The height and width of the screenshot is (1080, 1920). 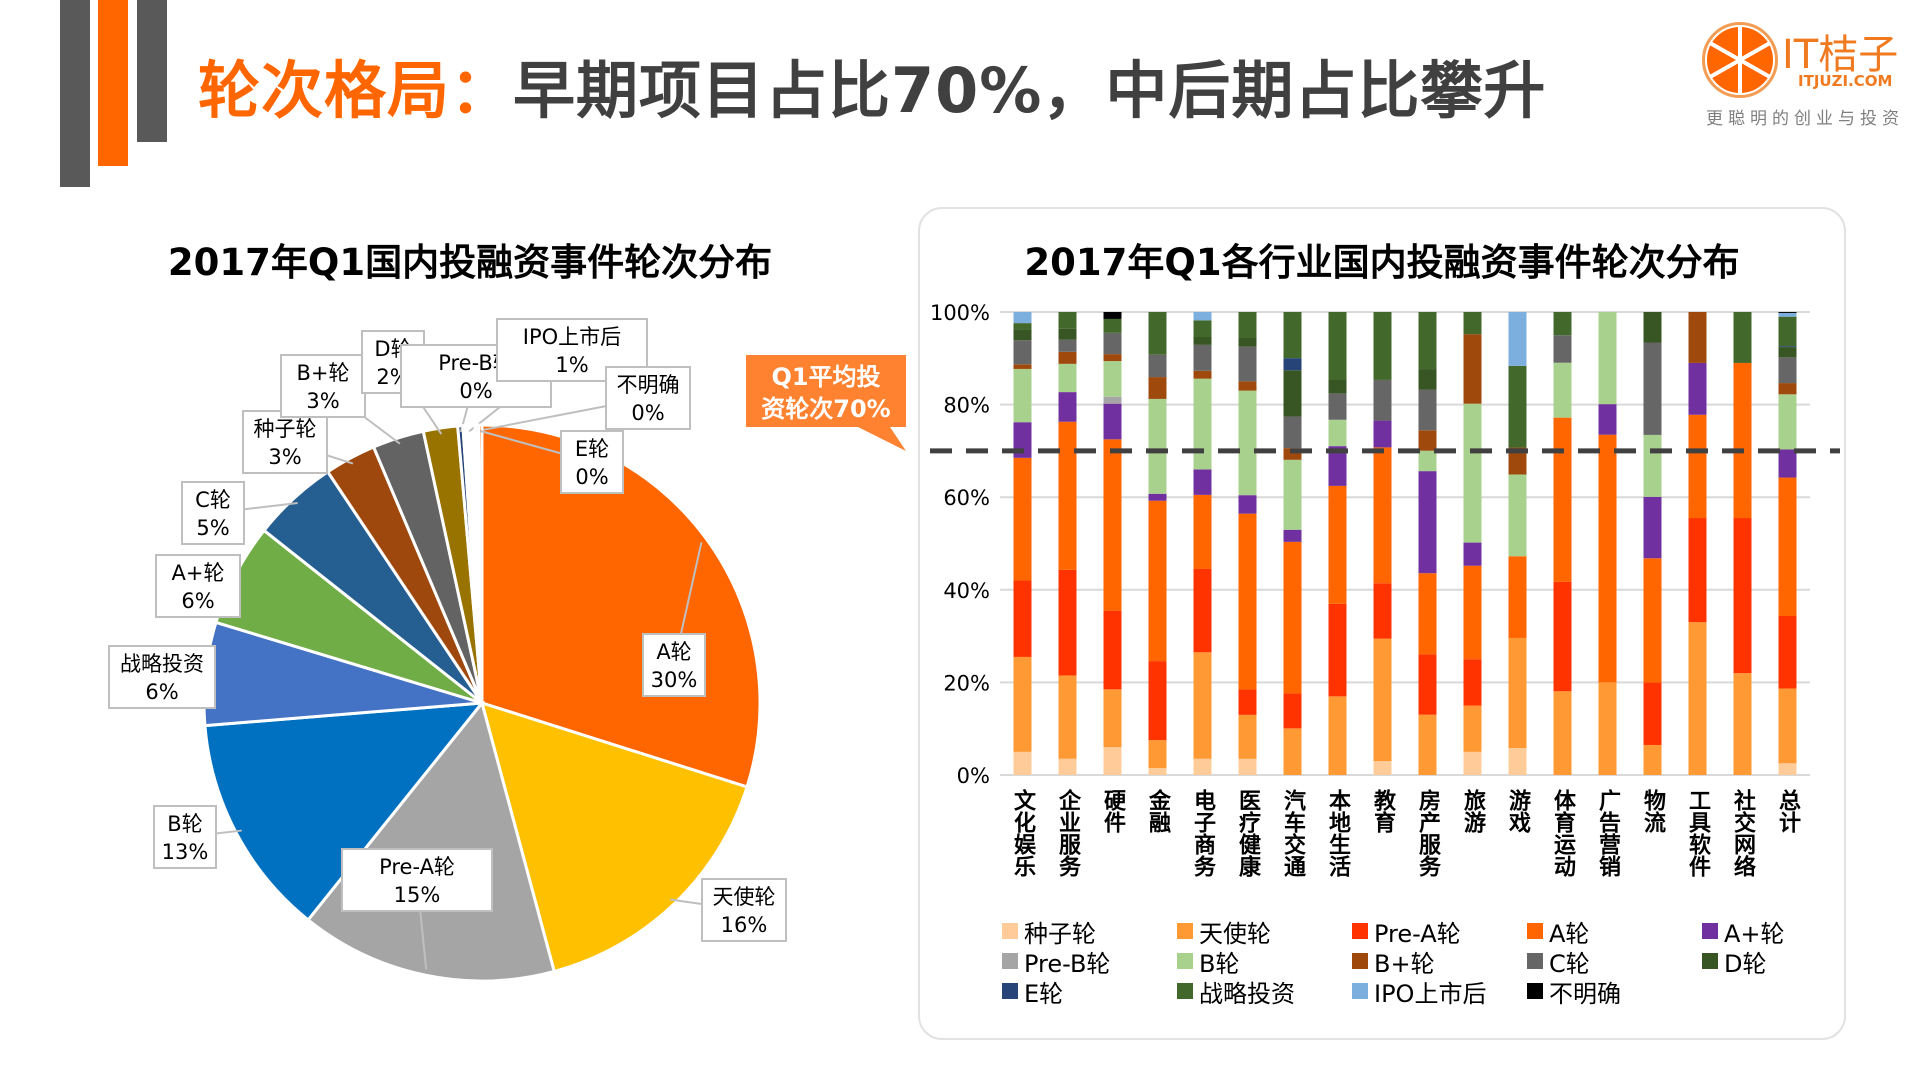 I want to click on pie-data-label-category: Pre-A轮, so click(x=417, y=867).